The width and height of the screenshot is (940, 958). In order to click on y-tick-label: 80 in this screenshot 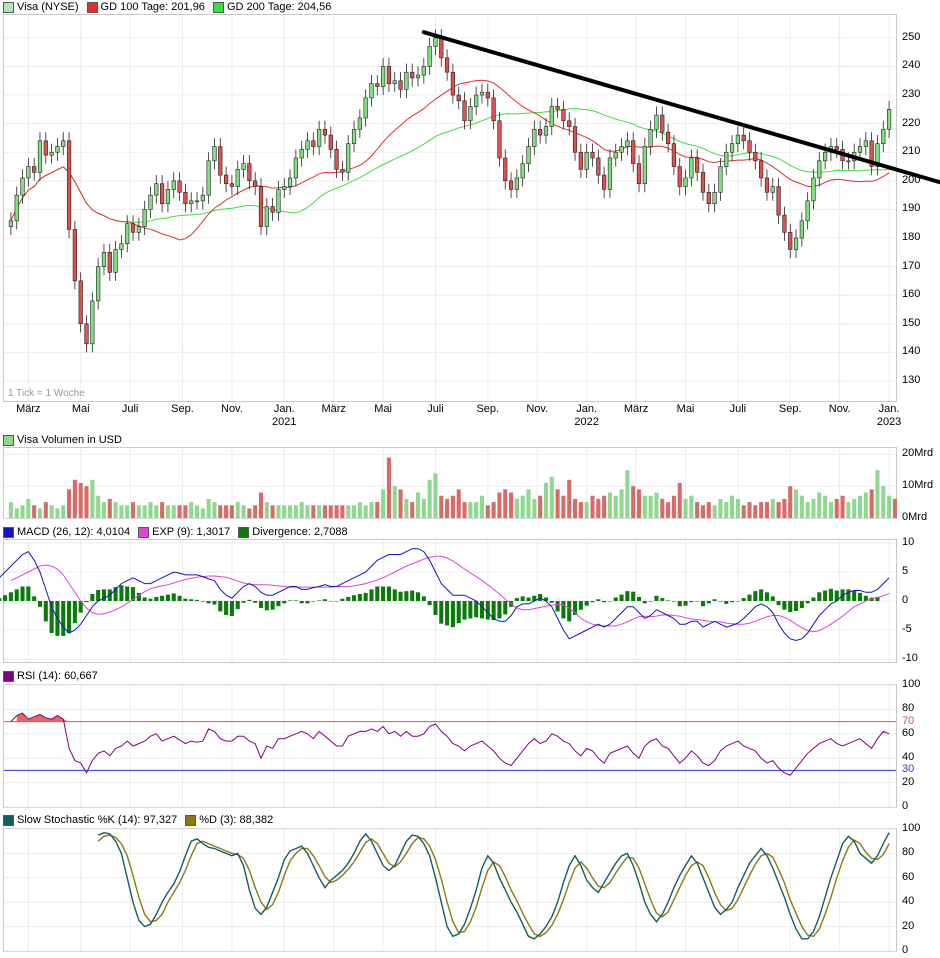, I will do `click(908, 852)`.